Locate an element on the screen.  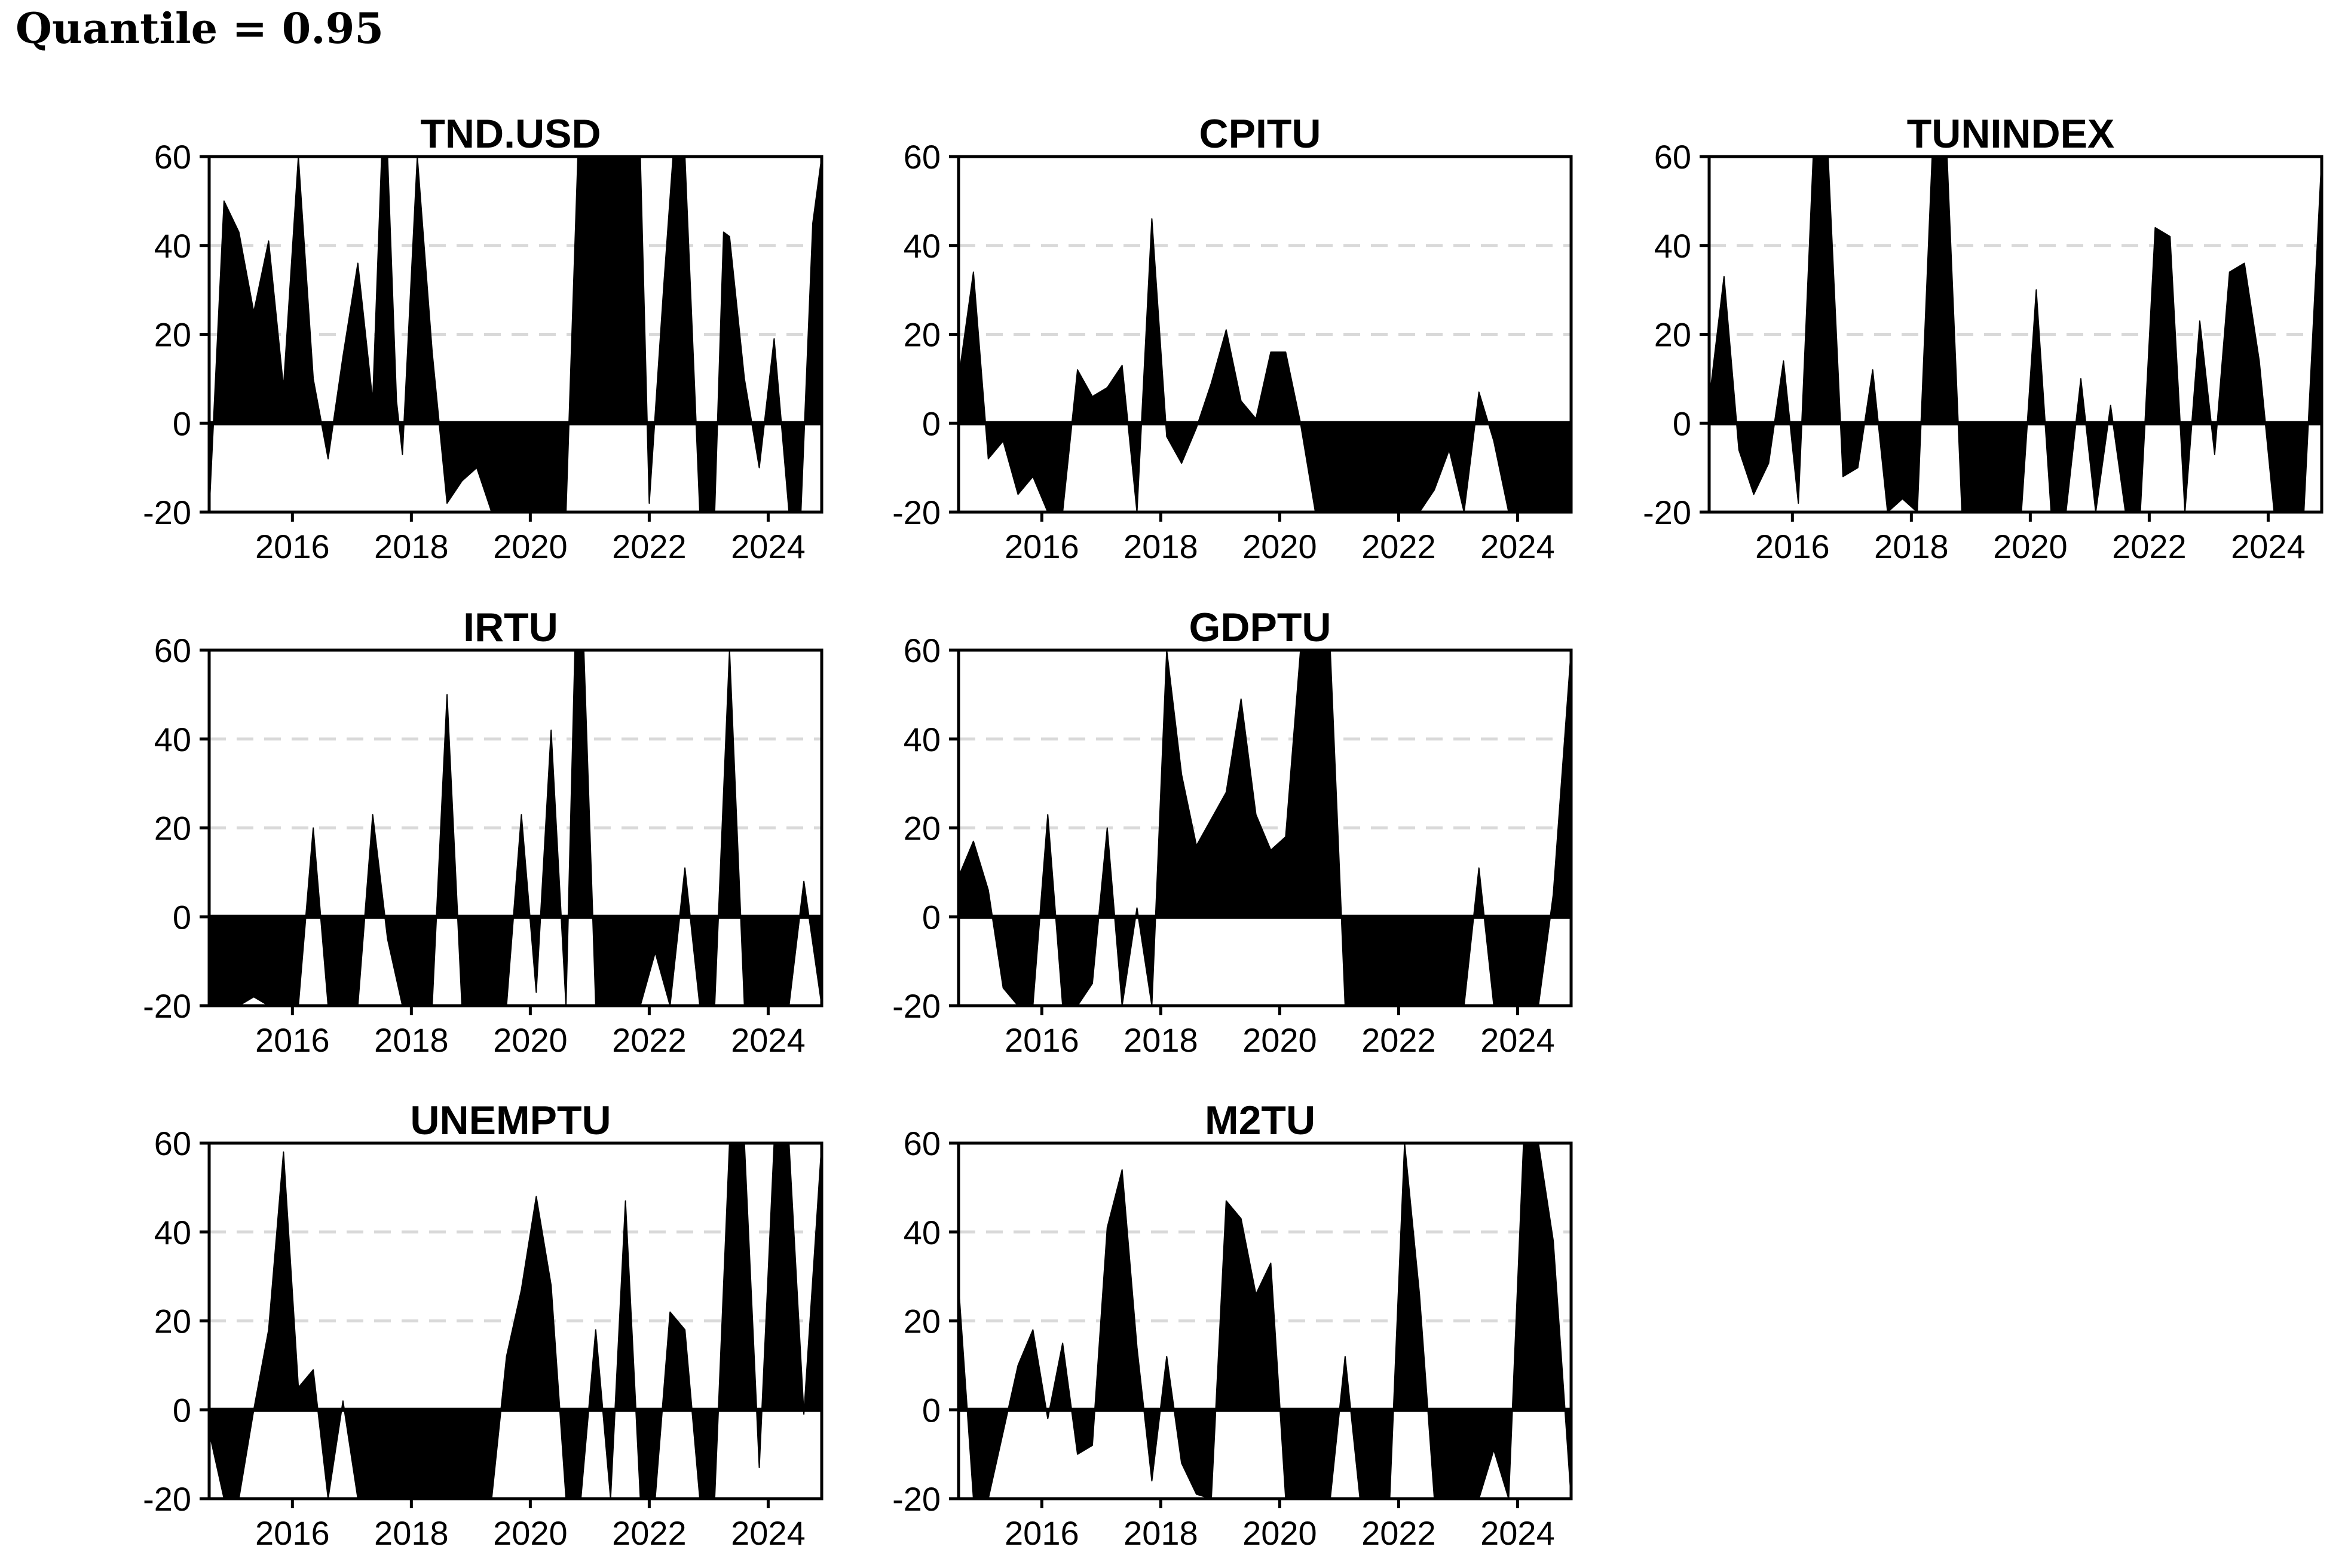
panel-title: TUNINDEX is located at coordinates (2011, 134).